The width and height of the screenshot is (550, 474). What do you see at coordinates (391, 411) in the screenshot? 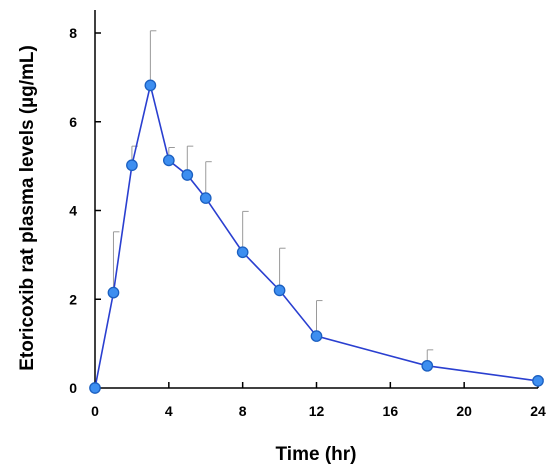
I see `x-tick-label: 16` at bounding box center [391, 411].